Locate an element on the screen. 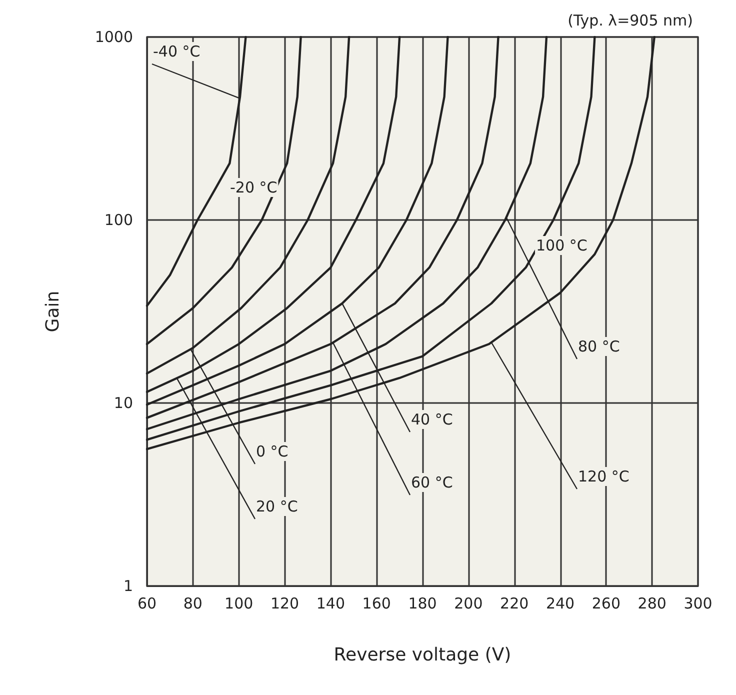 This screenshot has height=695, width=736. x-tick-label: 180 is located at coordinates (422, 603).